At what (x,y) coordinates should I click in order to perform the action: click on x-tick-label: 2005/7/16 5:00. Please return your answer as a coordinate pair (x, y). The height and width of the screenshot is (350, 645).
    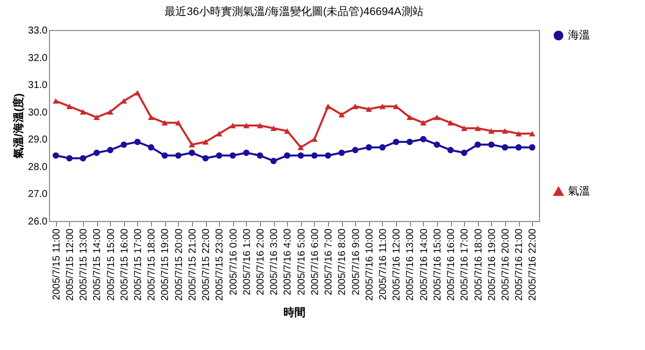
    Looking at the image, I should click on (302, 262).